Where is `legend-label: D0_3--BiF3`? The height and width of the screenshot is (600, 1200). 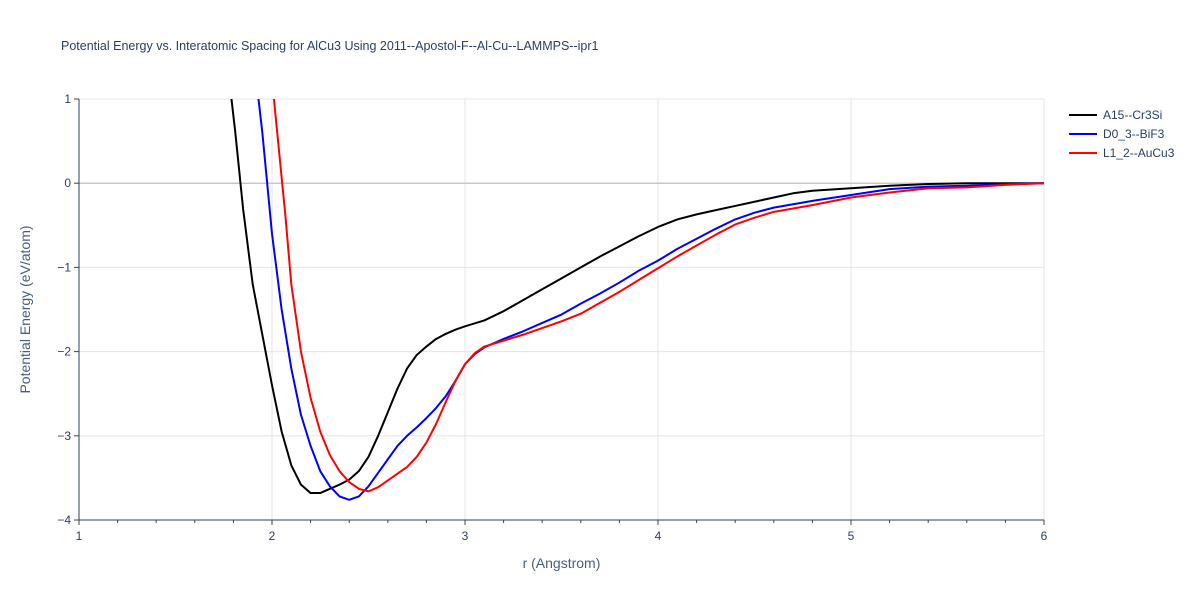 legend-label: D0_3--BiF3 is located at coordinates (1134, 134).